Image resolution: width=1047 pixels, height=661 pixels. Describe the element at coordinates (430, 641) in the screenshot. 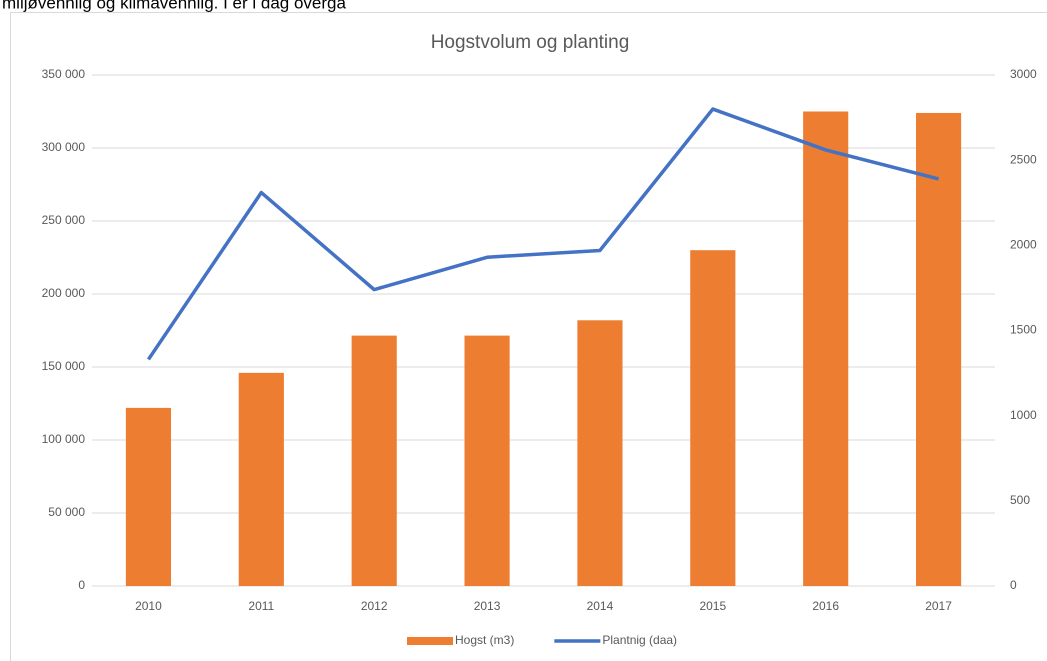

I see `legend-swatch` at that location.